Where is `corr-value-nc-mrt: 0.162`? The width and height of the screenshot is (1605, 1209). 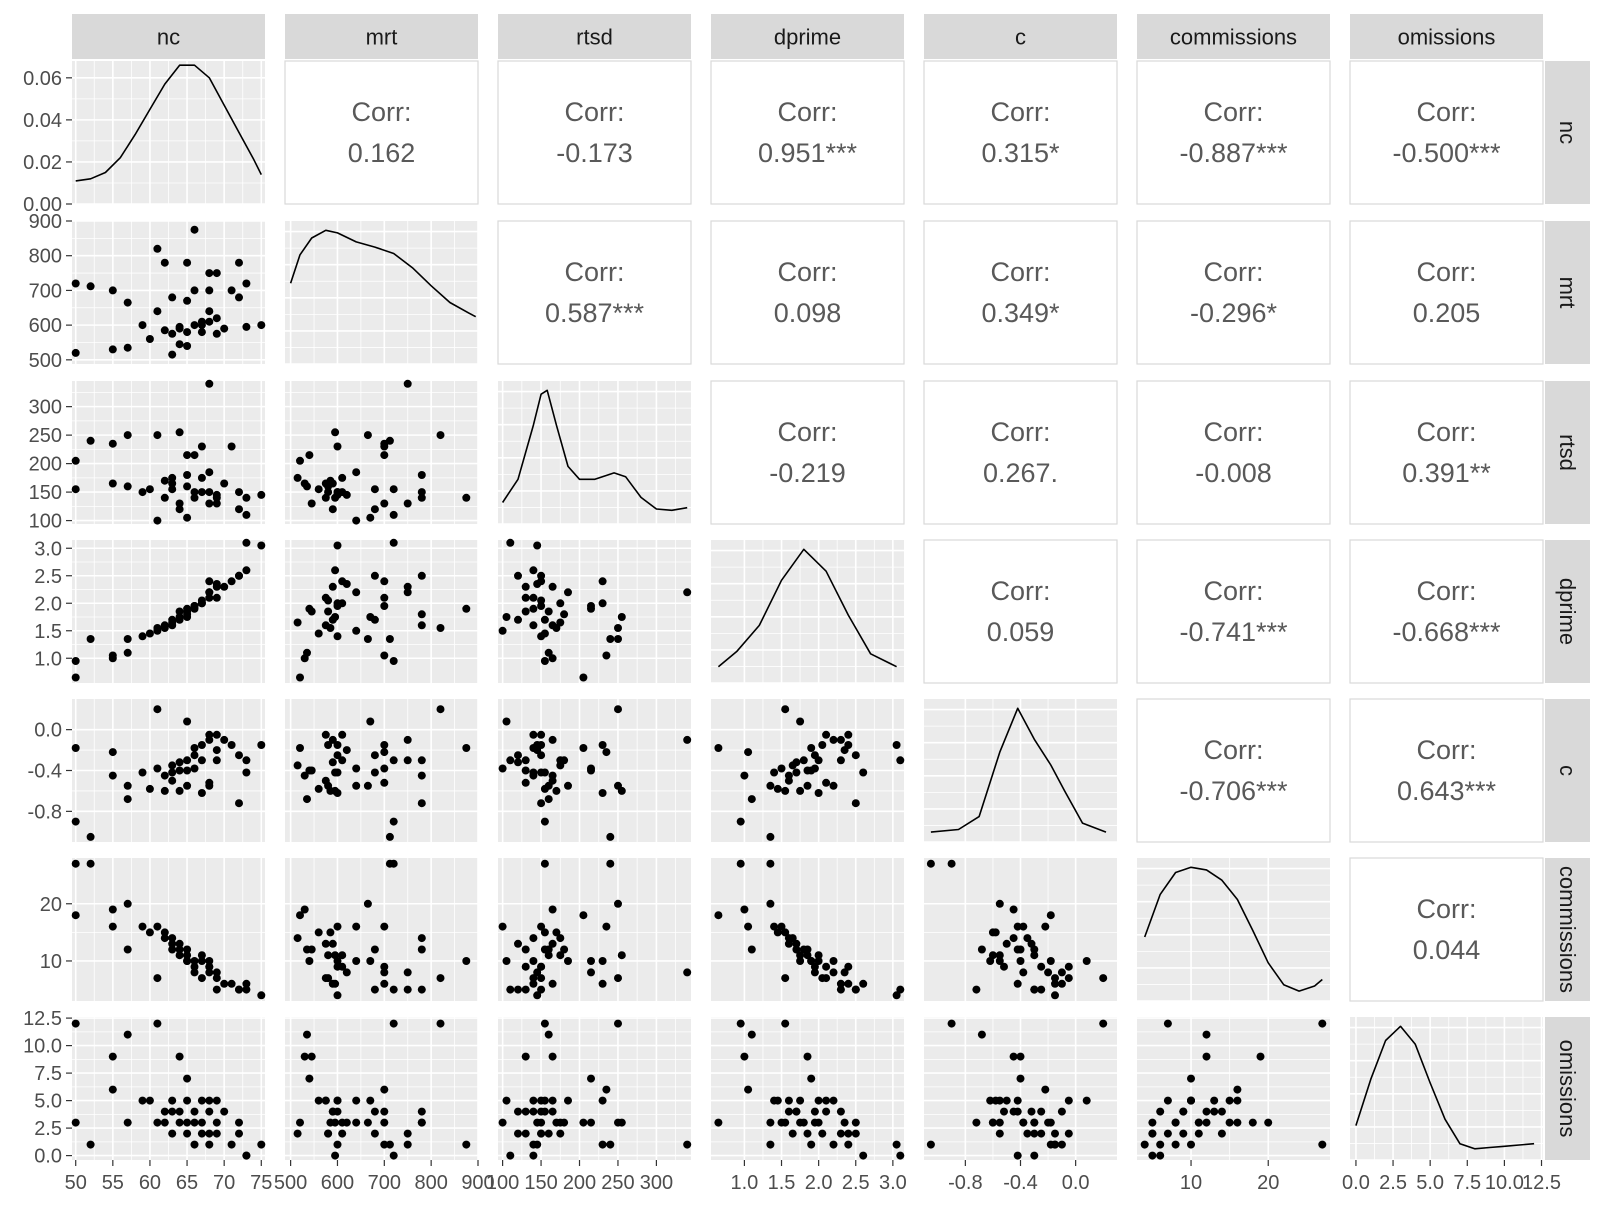
corr-value-nc-mrt: 0.162 is located at coordinates (382, 153).